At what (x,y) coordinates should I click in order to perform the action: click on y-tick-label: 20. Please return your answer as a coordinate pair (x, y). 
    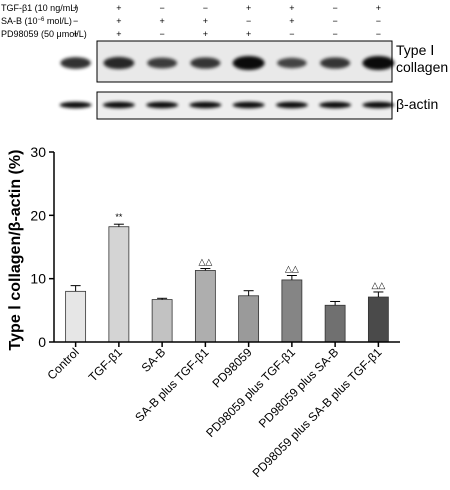
    Looking at the image, I should click on (38, 215).